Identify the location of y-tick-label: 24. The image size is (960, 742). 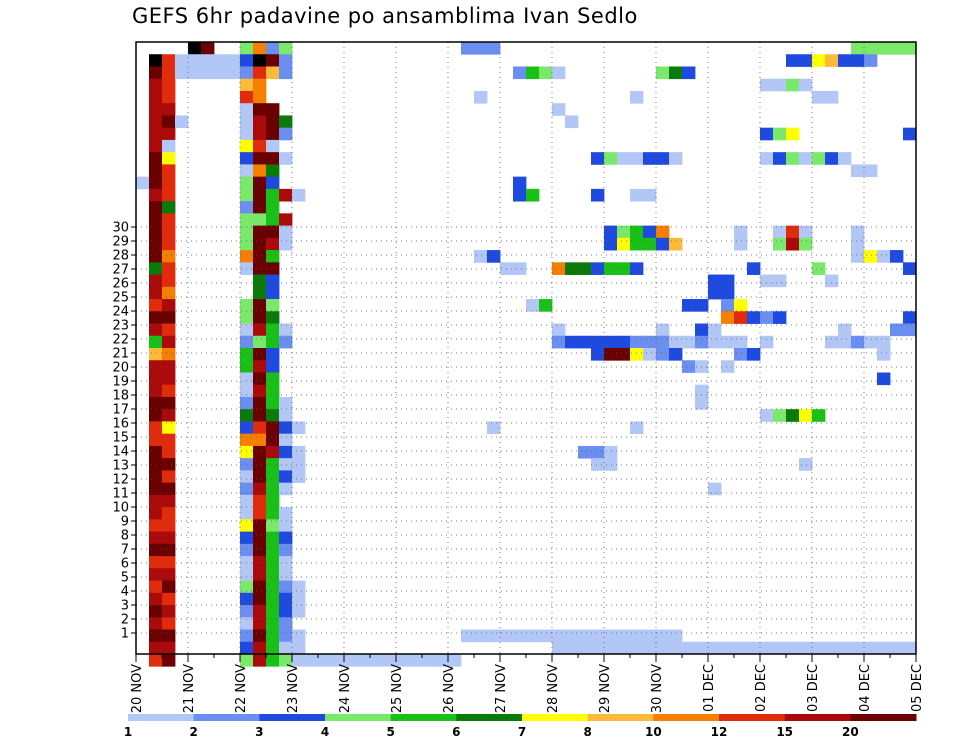
(120, 312).